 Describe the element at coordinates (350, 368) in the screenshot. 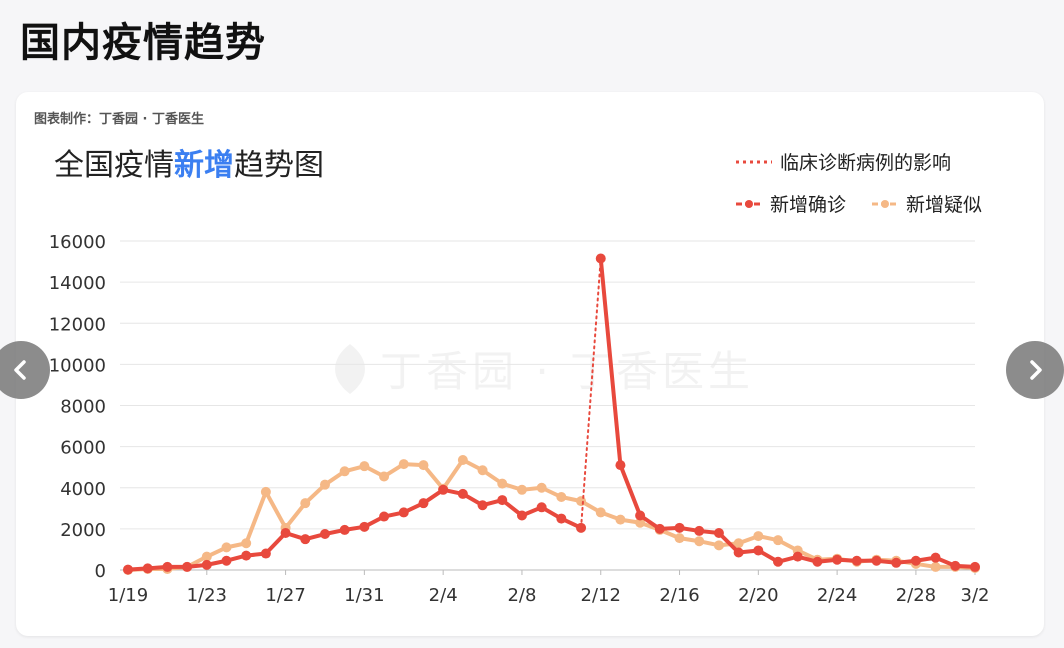

I see `leaf-logo-icon` at that location.